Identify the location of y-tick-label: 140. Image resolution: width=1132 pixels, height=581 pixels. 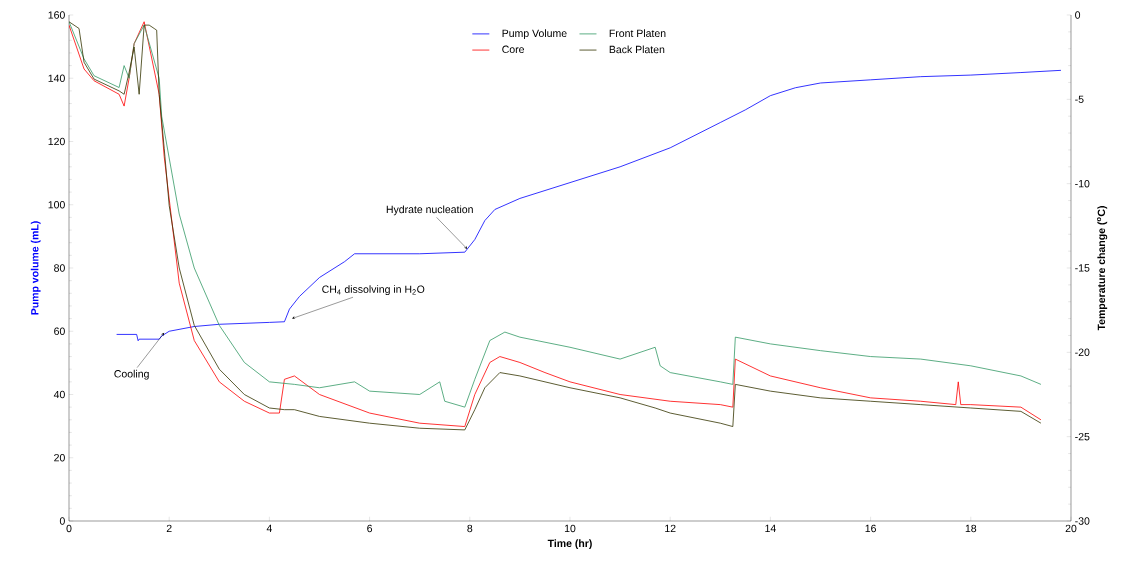
(56, 78).